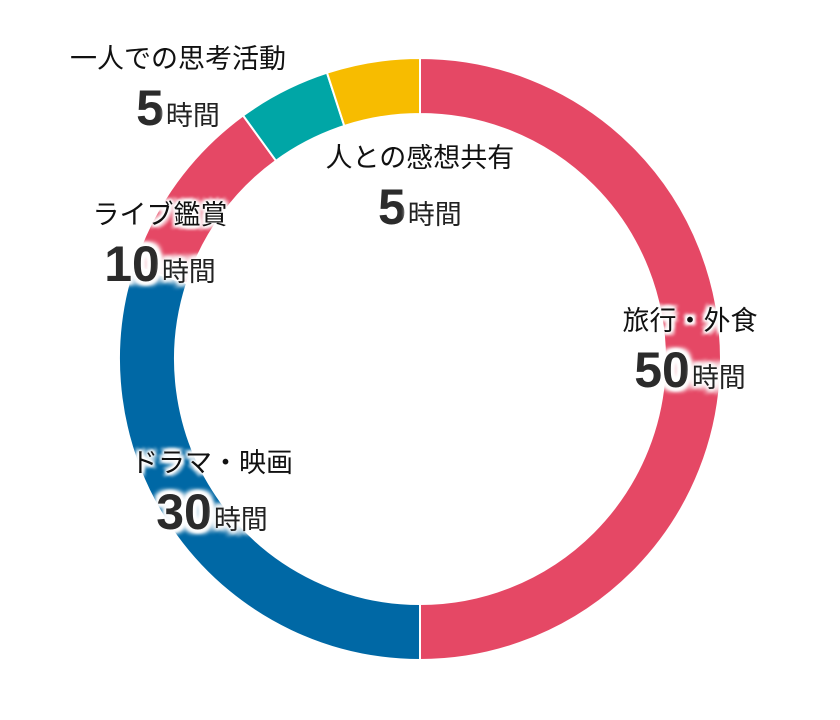 This screenshot has height=720, width=840. What do you see at coordinates (373, 92) in the screenshot?
I see `donut-slice` at bounding box center [373, 92].